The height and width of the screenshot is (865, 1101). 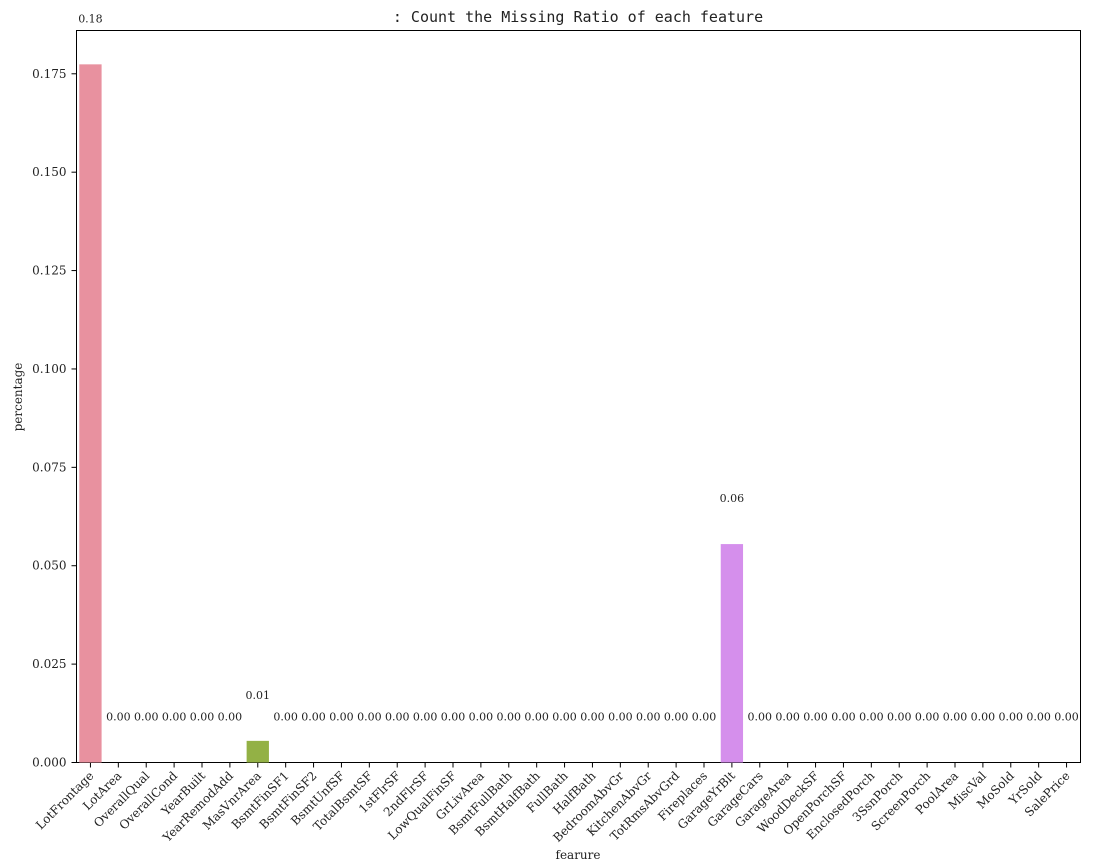 I want to click on y-axis: 0.000 0.025 0.050 0.075 0.100 0.125 0.150 0.175, so click(x=54, y=418).